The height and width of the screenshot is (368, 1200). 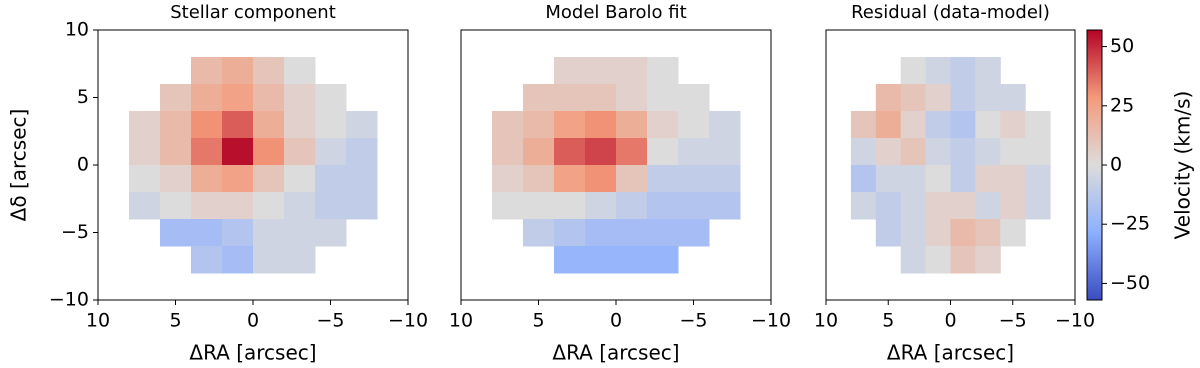 I want to click on y-tick-label: −10, so click(x=69, y=300).